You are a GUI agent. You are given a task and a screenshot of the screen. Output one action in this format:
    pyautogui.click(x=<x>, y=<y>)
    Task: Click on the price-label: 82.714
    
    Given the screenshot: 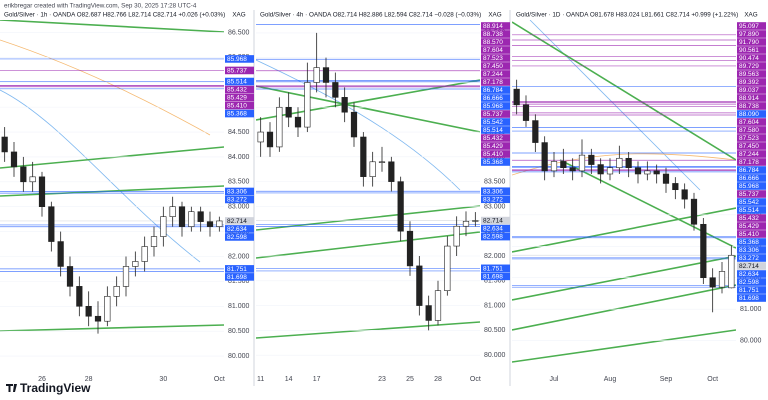 What is the action you would take?
    pyautogui.click(x=493, y=221)
    